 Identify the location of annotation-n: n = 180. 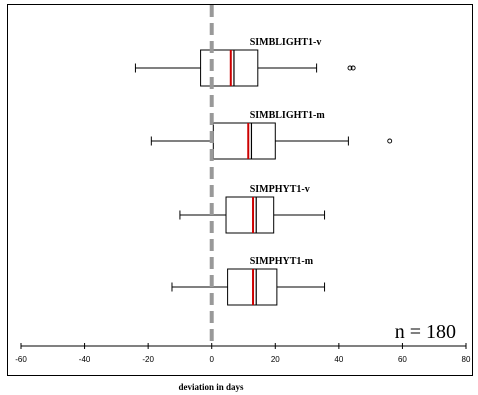
(425, 332).